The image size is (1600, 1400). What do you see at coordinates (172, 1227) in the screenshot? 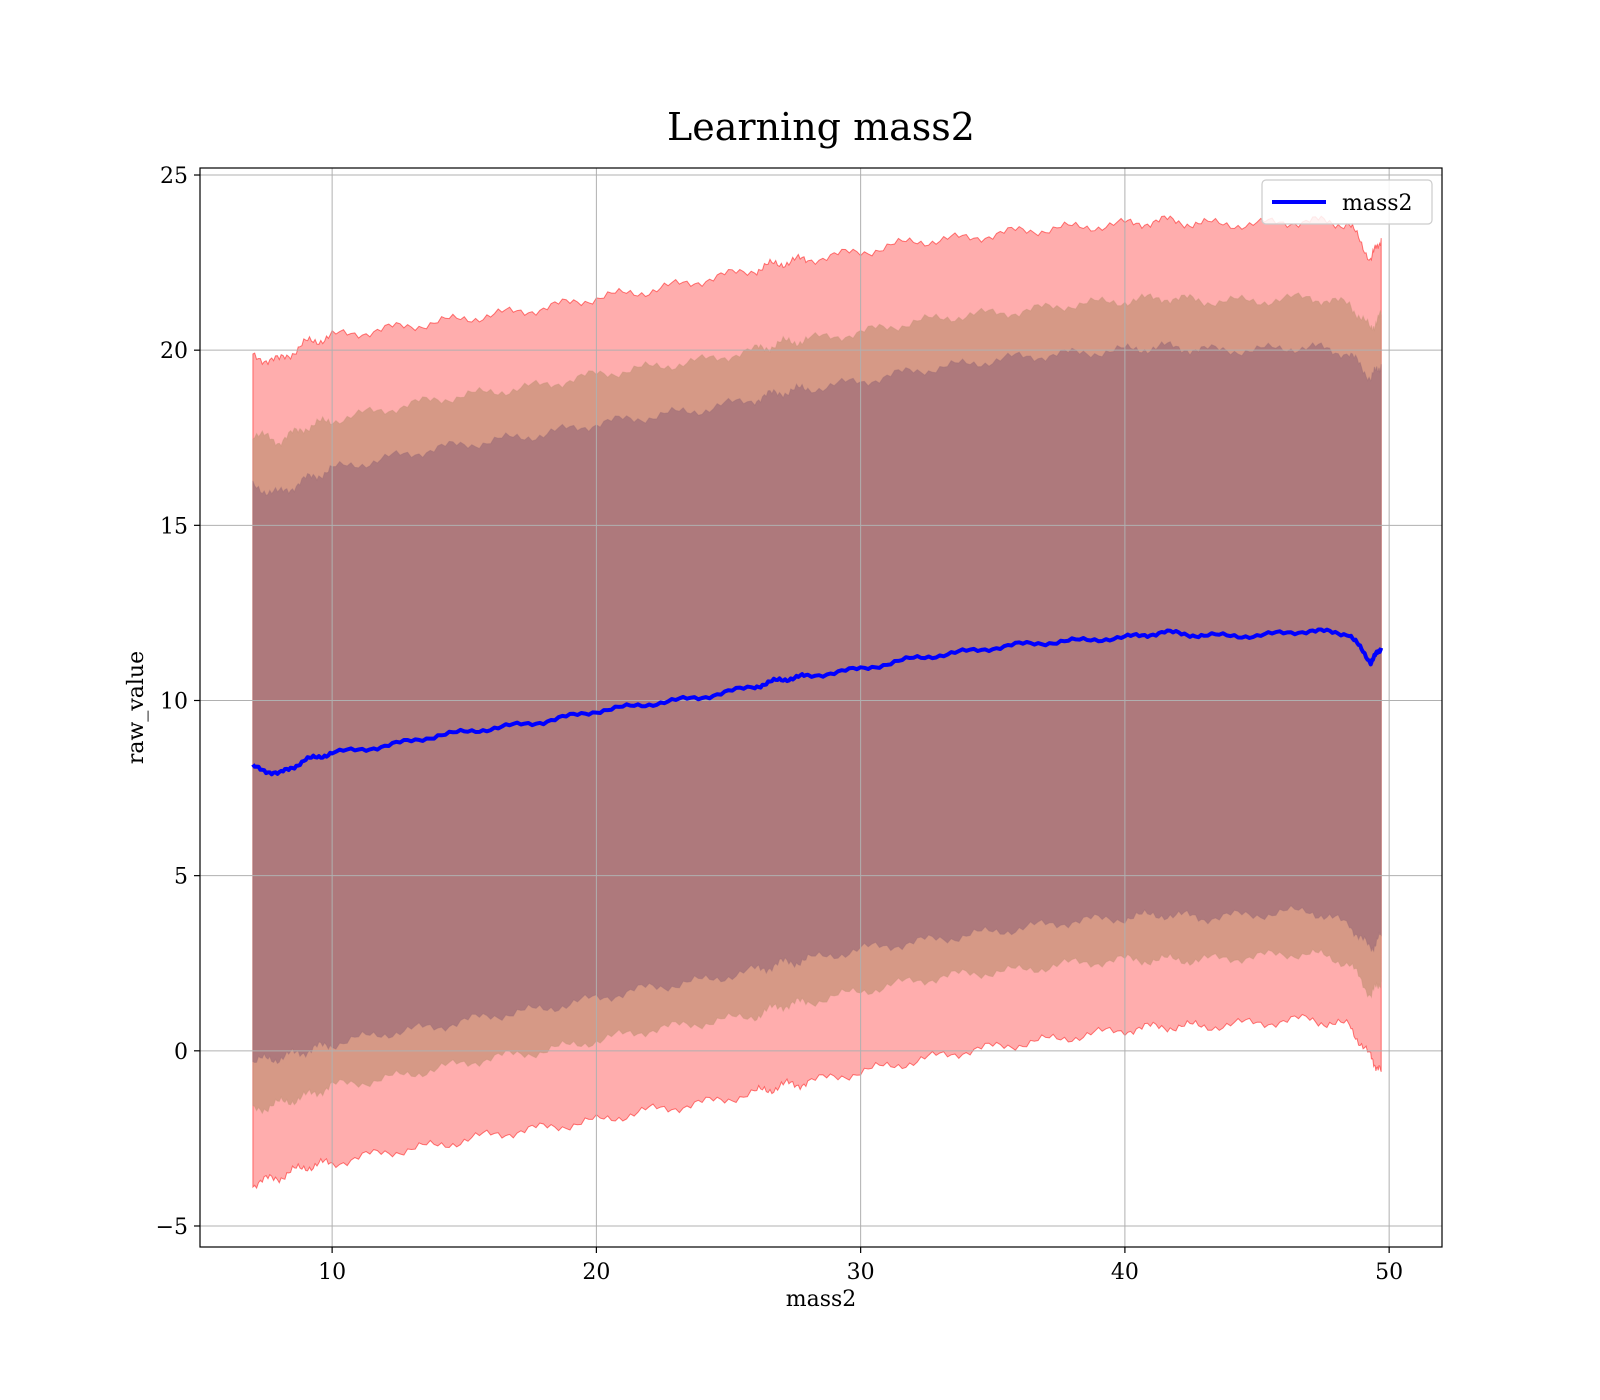
I see `y-tick-label: −5` at bounding box center [172, 1227].